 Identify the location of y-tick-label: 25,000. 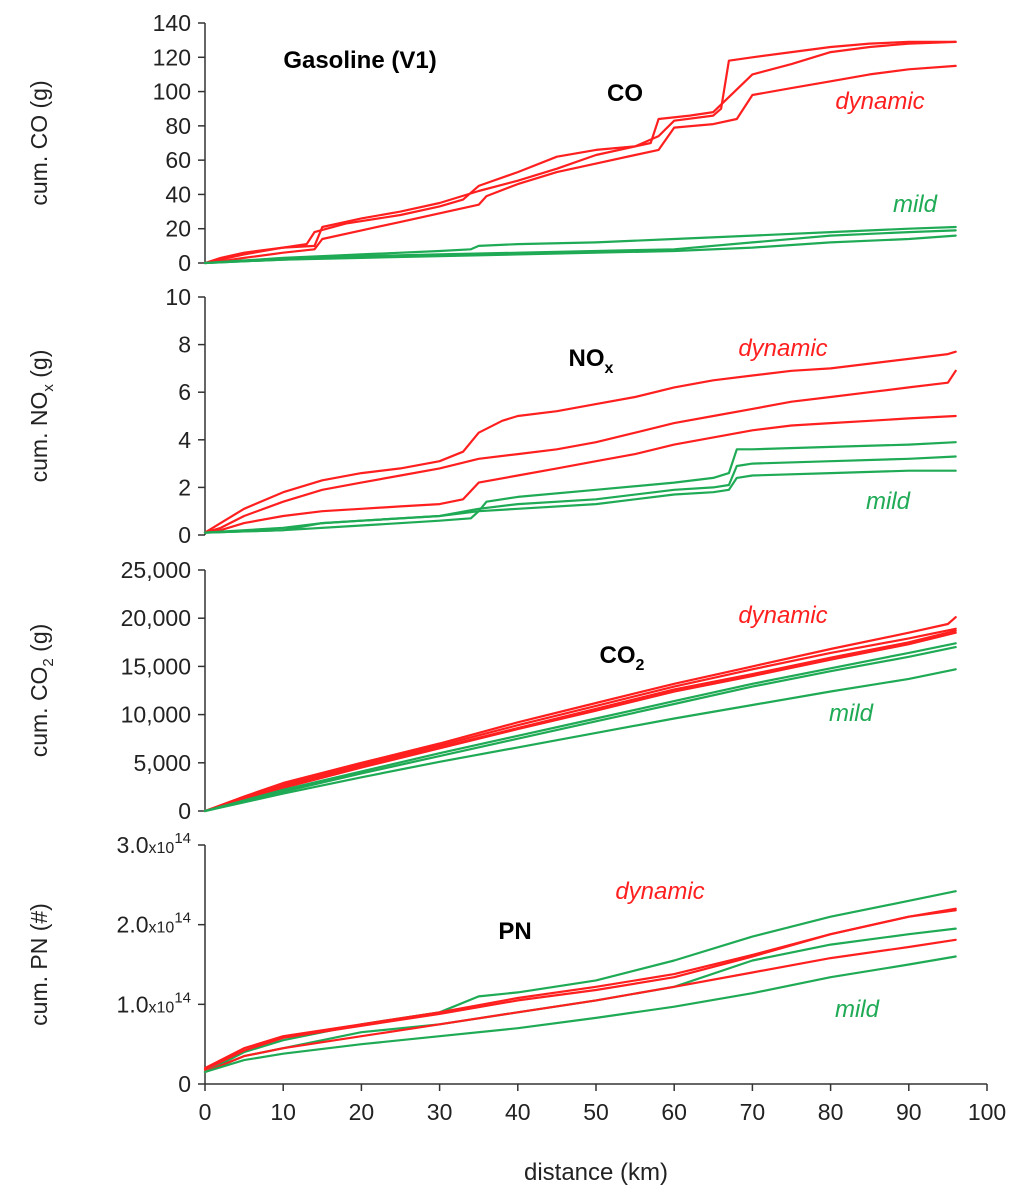
(156, 570).